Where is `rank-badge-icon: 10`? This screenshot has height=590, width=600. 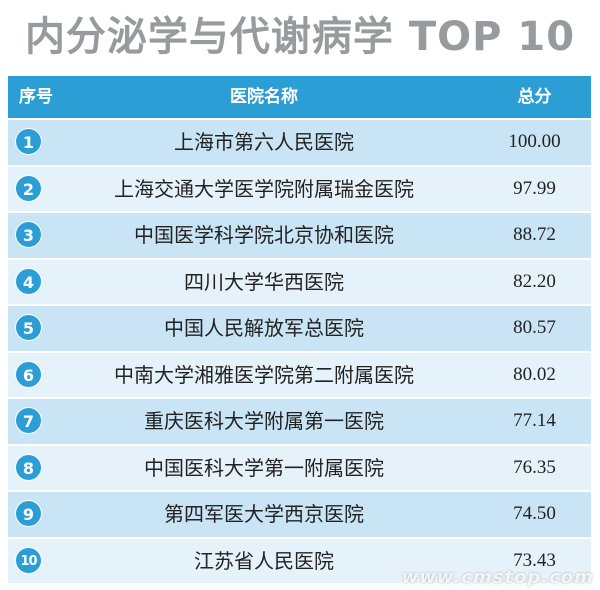
rank-badge-icon: 10 is located at coordinates (28, 560).